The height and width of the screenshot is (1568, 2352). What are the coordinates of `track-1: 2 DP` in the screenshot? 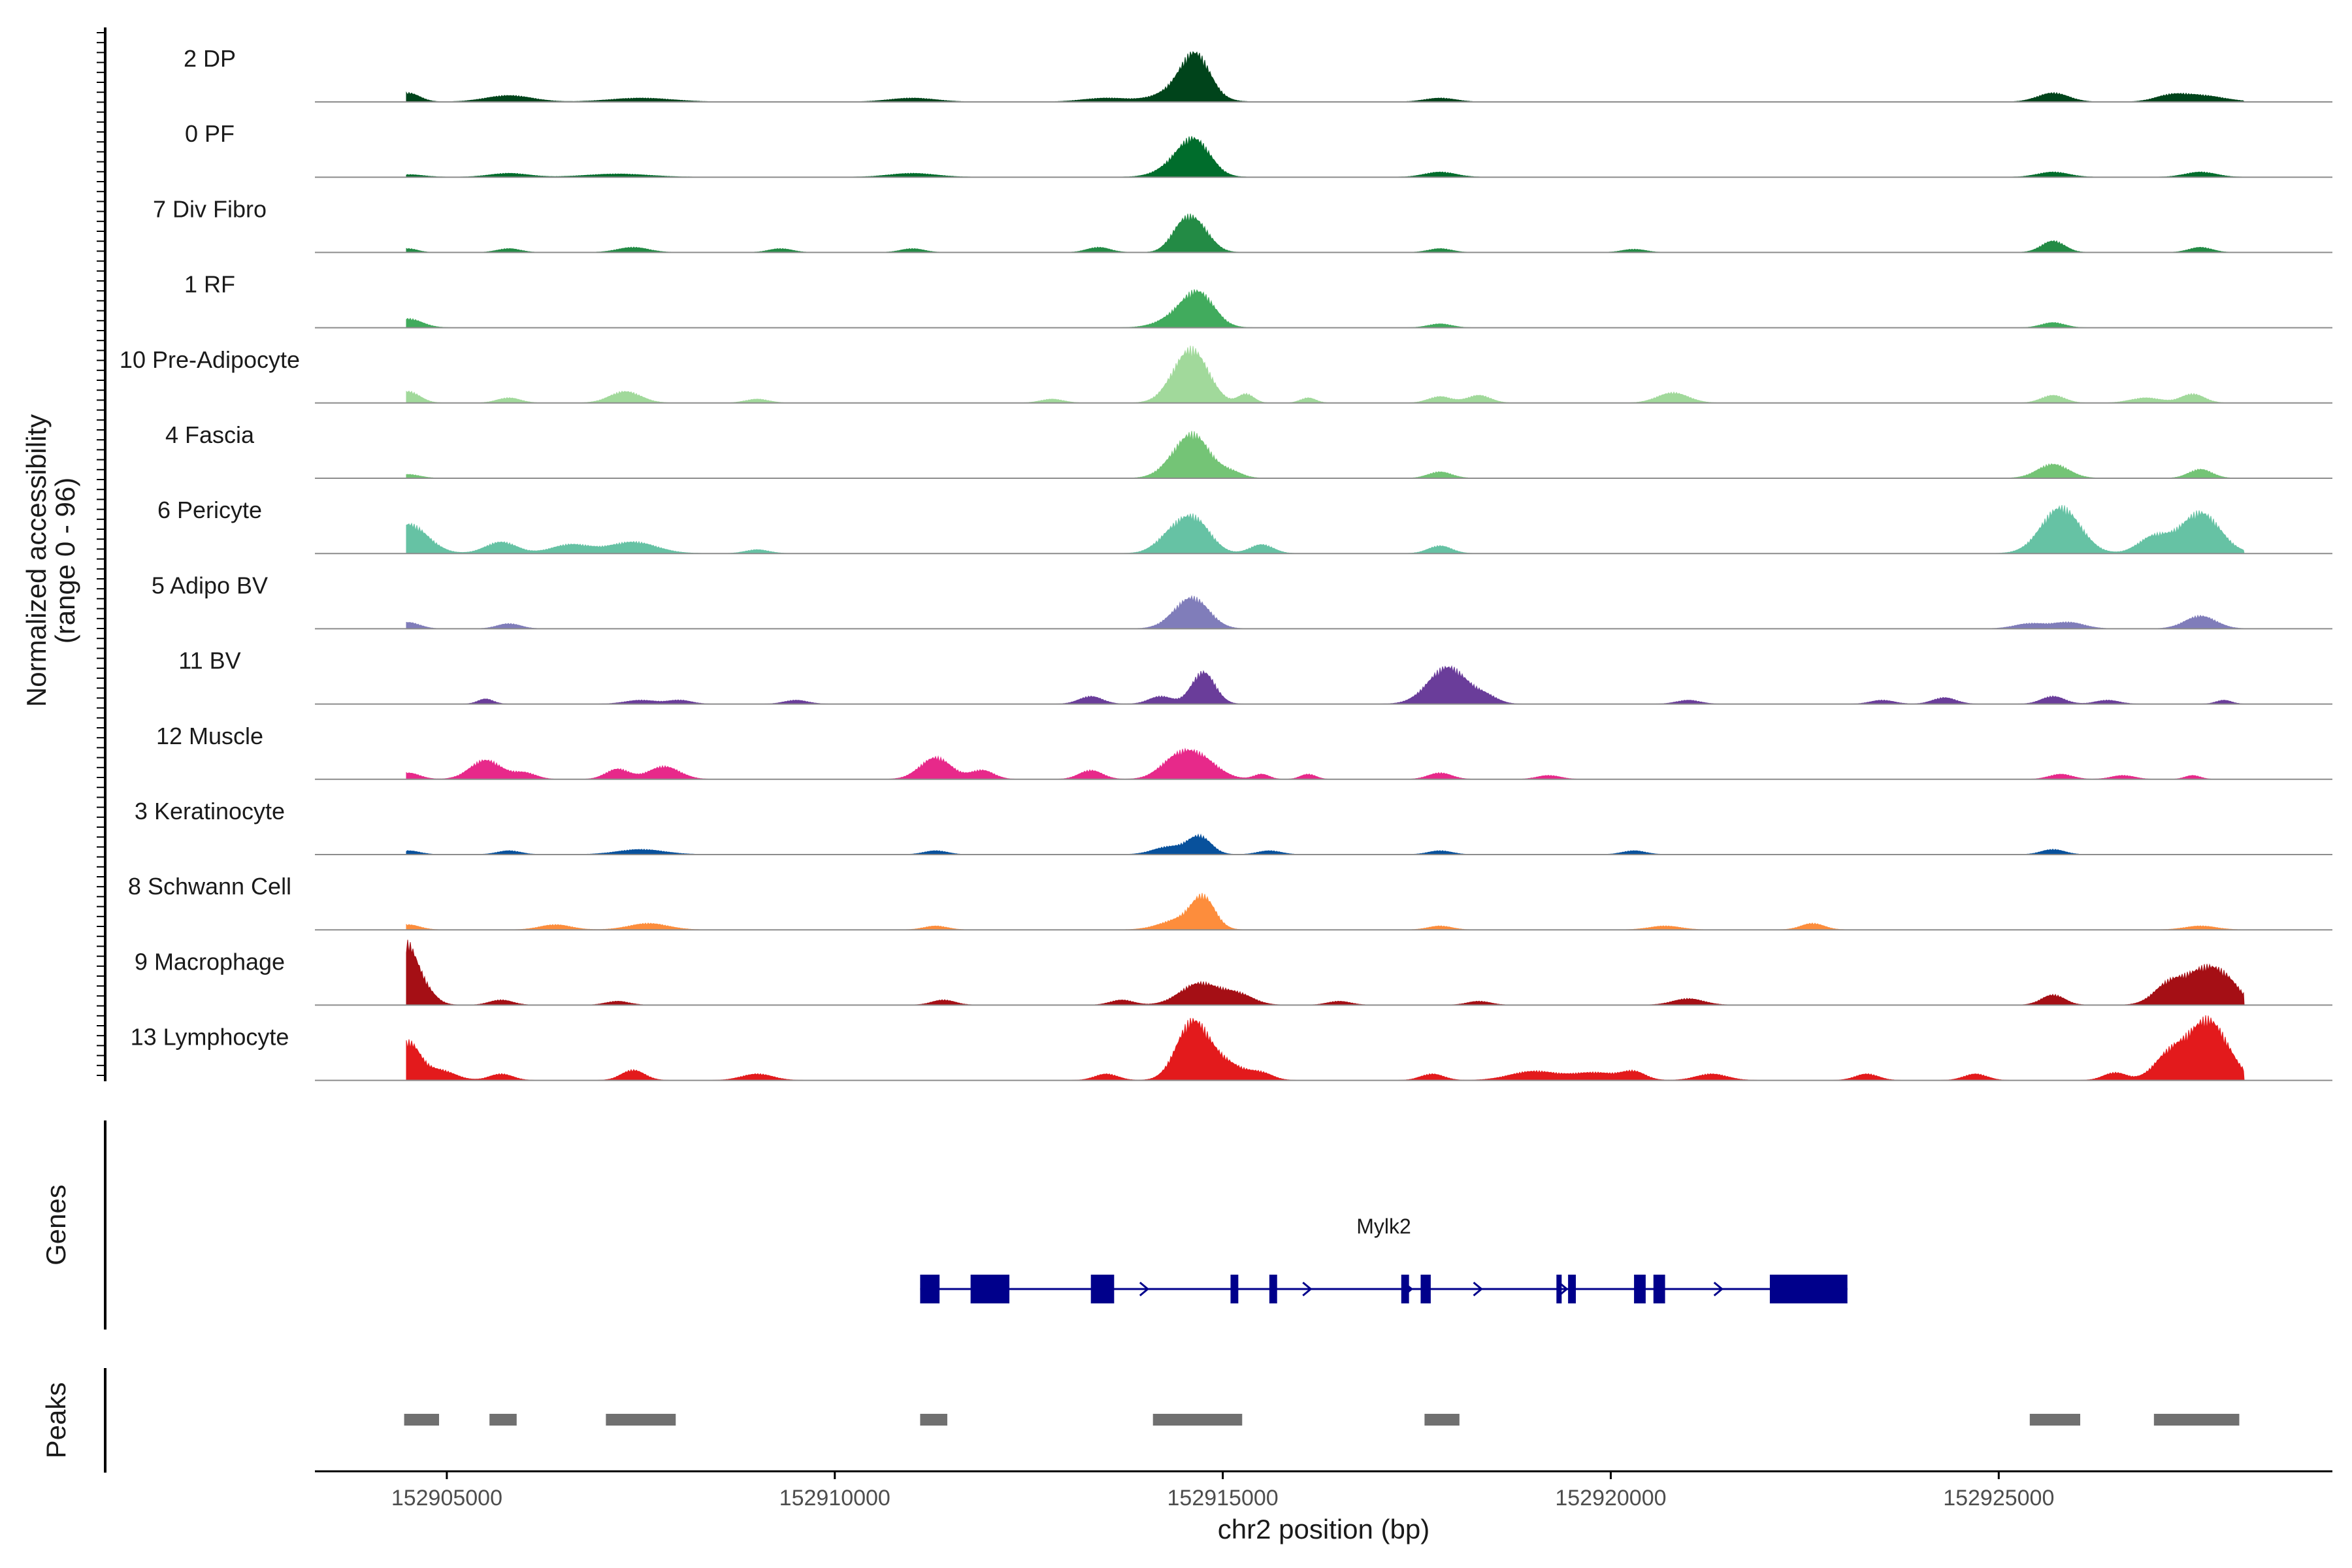 It's located at (1258, 74).